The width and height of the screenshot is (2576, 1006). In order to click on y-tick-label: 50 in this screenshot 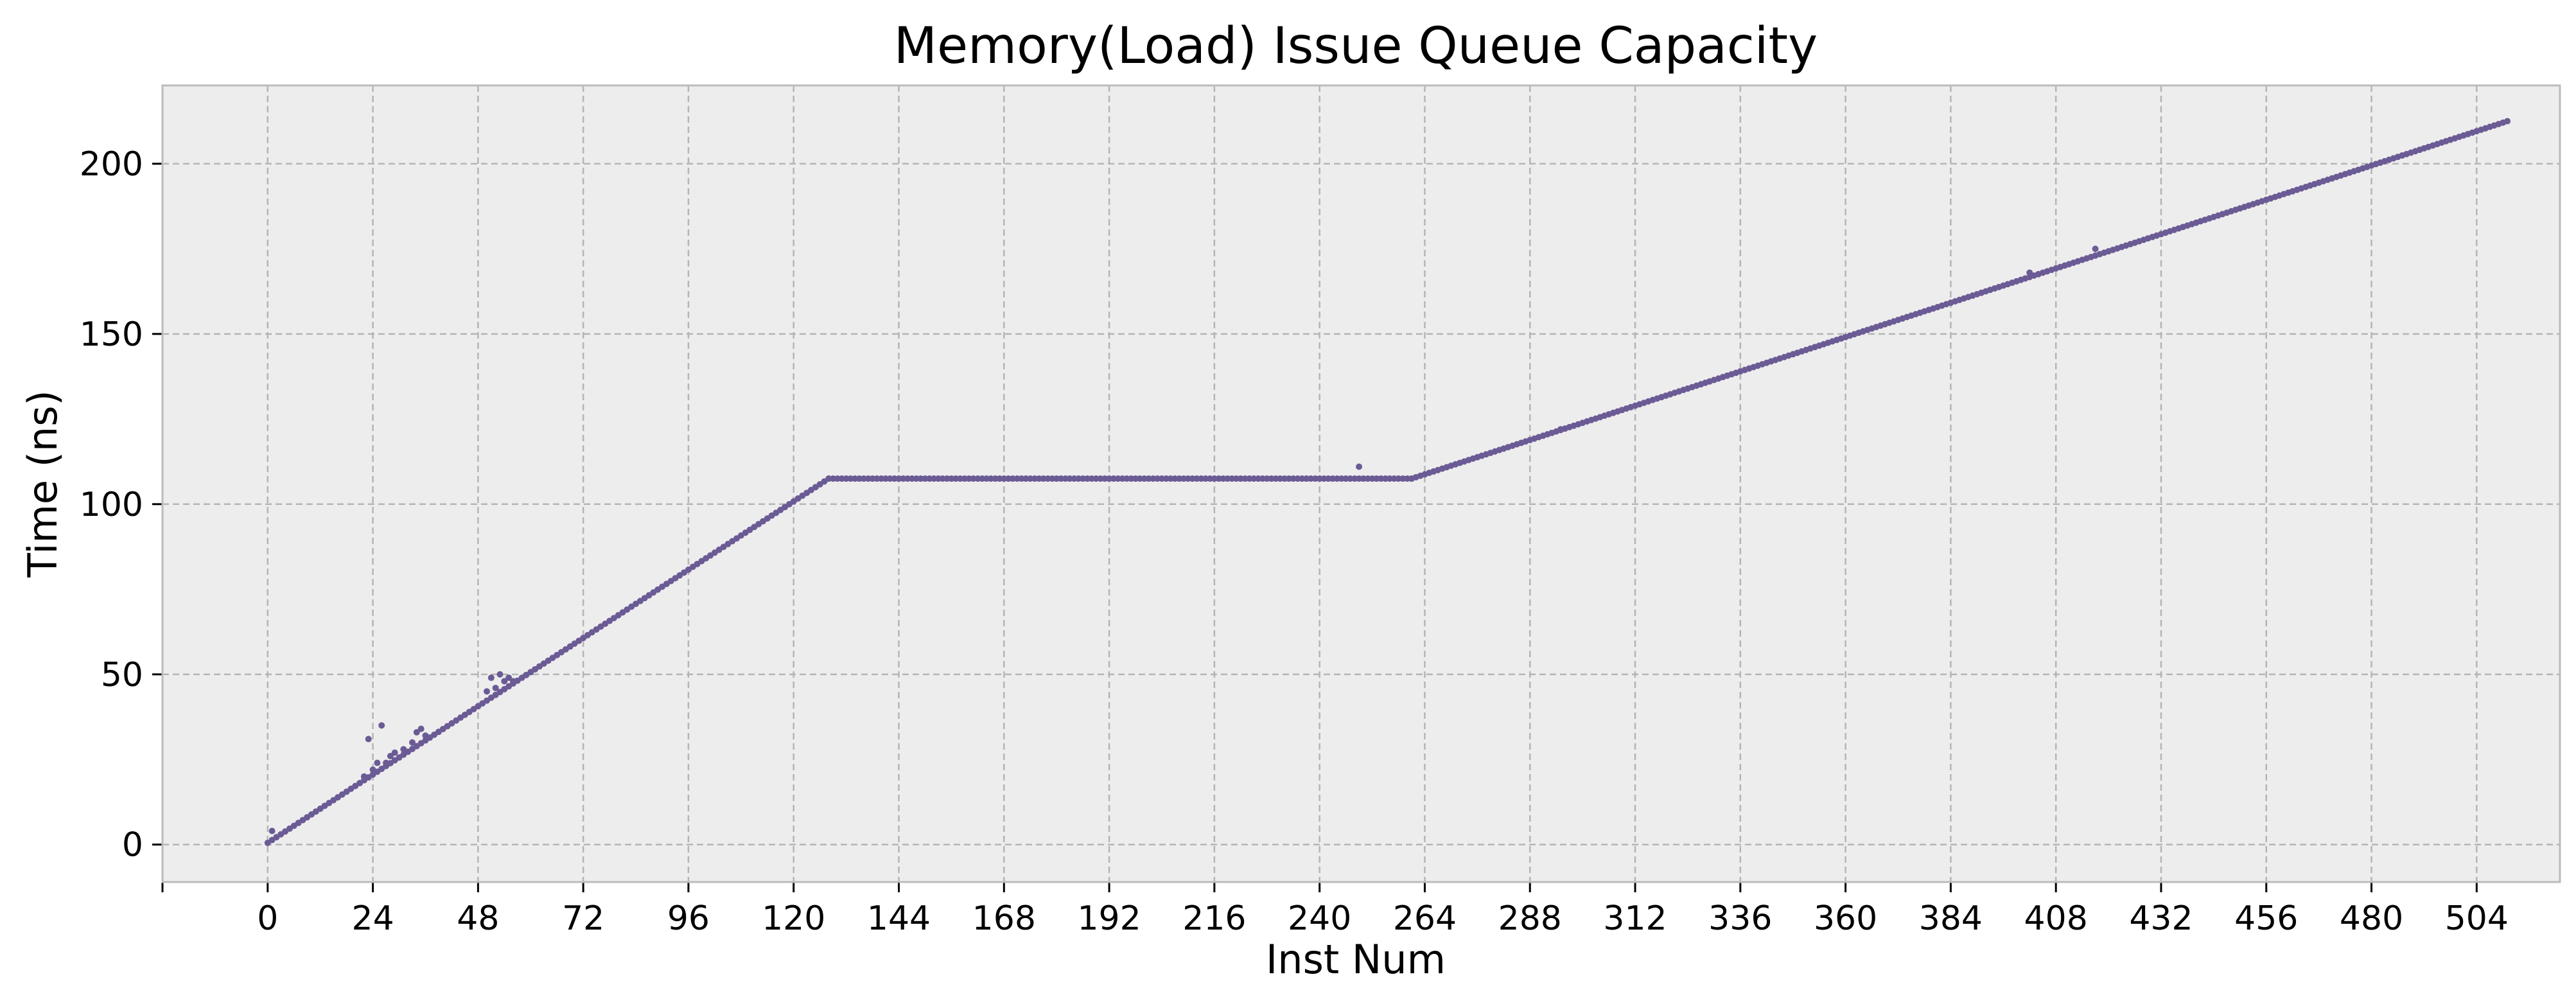, I will do `click(122, 675)`.